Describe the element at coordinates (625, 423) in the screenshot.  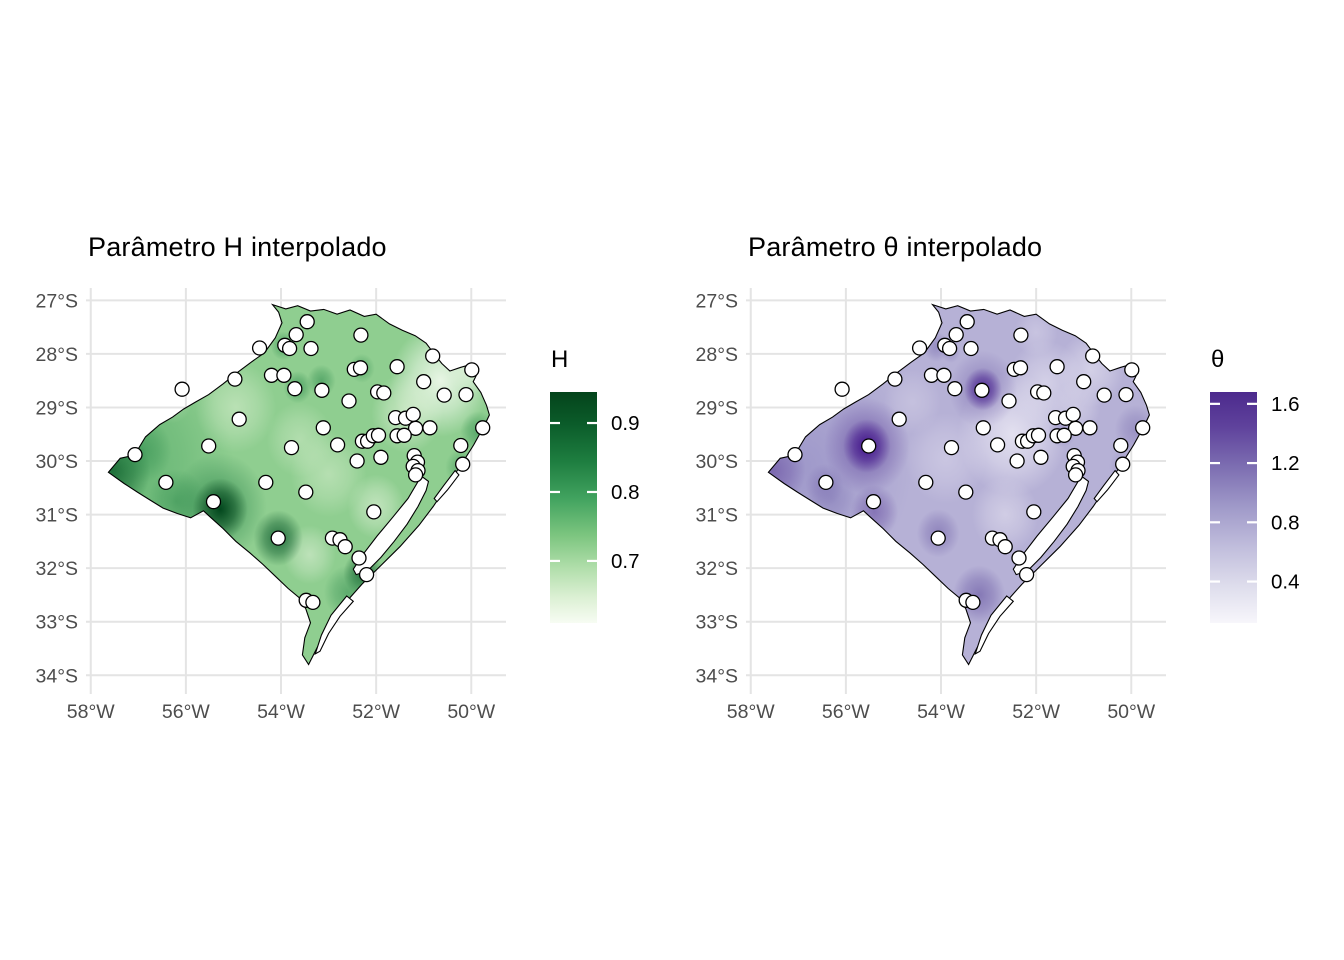
I see `svg-text: 0.9` at that location.